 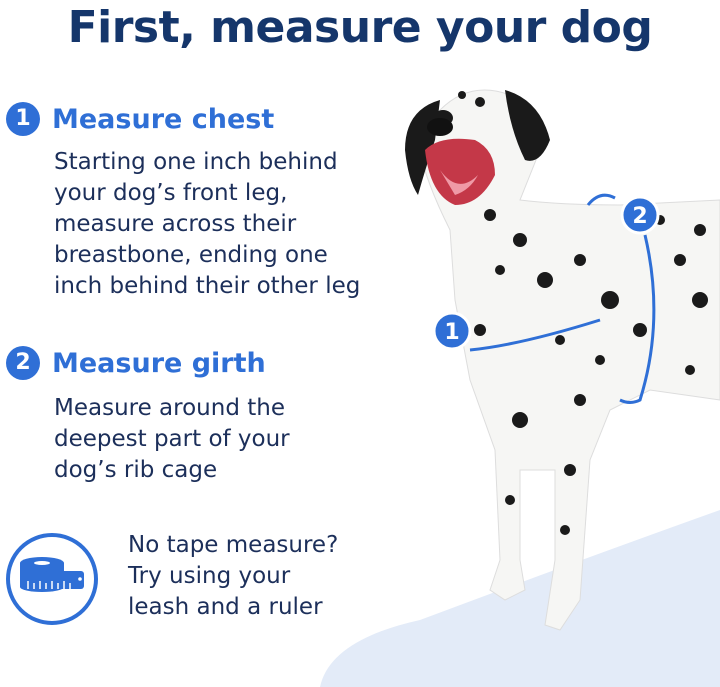 What do you see at coordinates (175, 224) in the screenshot?
I see `line: measure across their` at bounding box center [175, 224].